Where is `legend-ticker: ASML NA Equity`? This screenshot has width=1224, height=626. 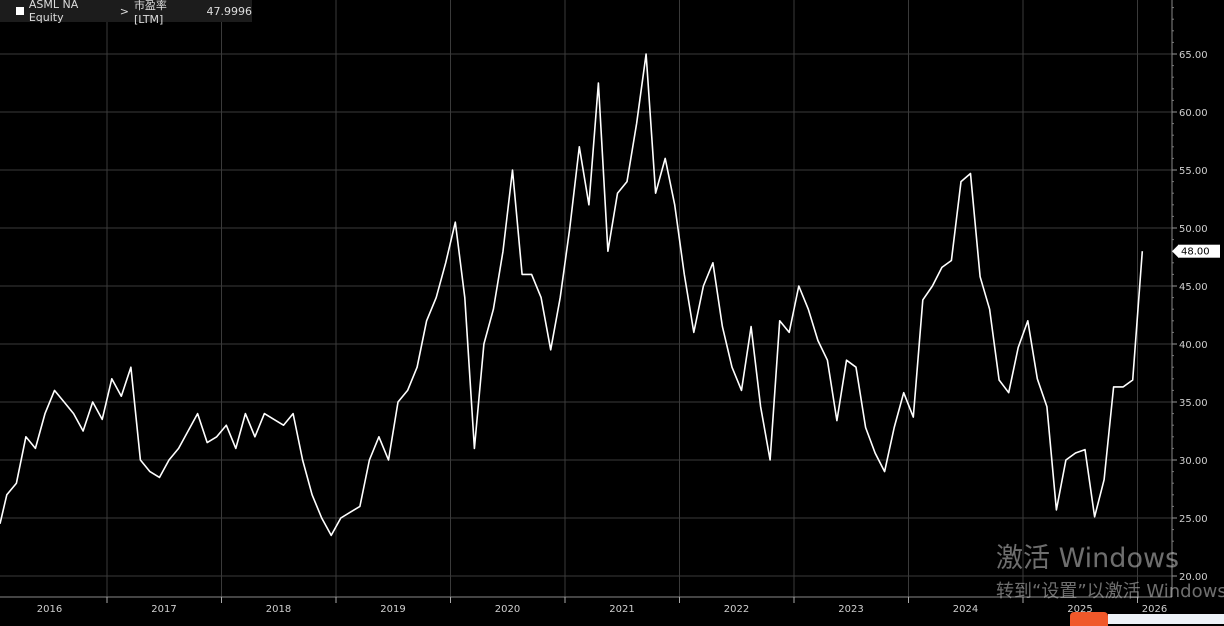
legend-ticker: ASML NA Equity is located at coordinates (53, 12).